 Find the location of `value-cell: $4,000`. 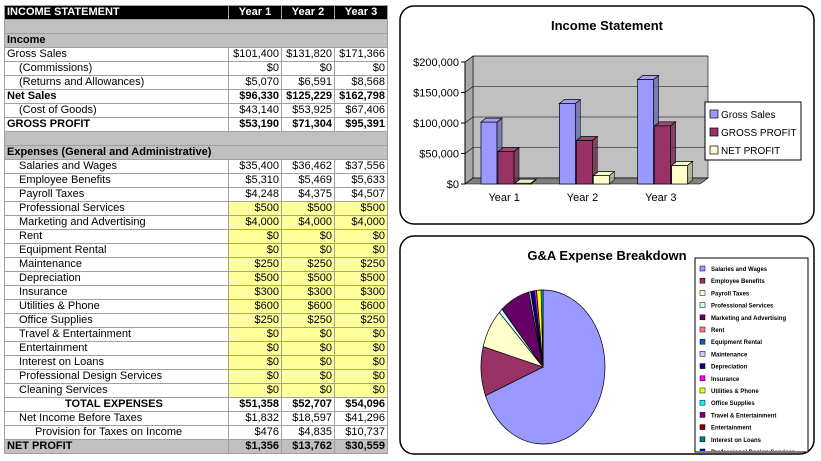

value-cell: $4,000 is located at coordinates (308, 222).